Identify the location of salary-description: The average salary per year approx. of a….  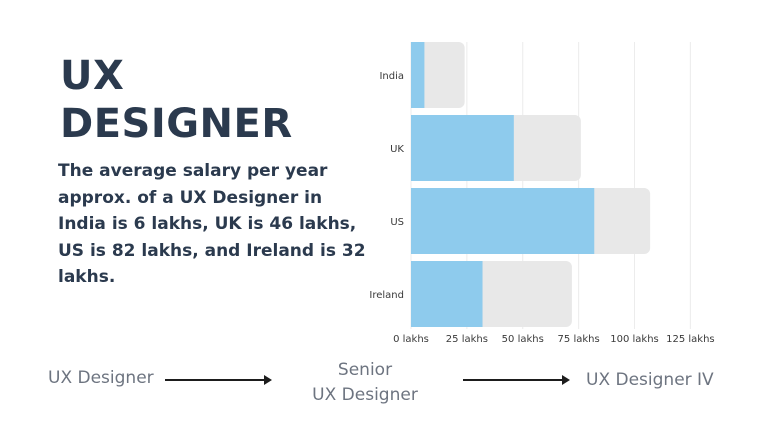
(212, 224).